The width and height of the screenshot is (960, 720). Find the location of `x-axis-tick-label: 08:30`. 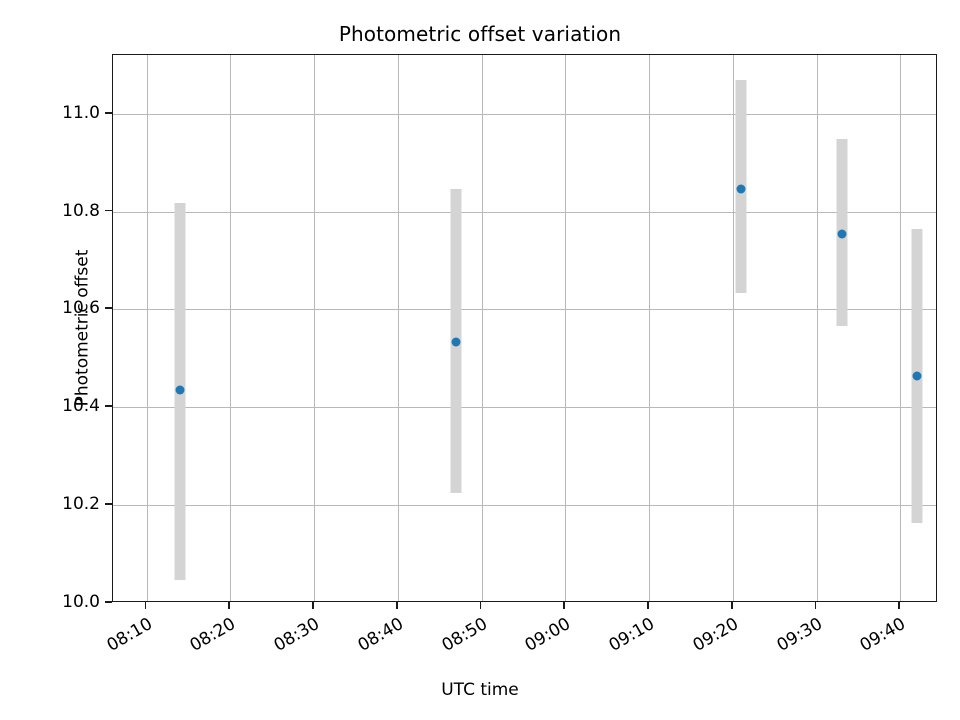

x-axis-tick-label: 08:30 is located at coordinates (296, 635).